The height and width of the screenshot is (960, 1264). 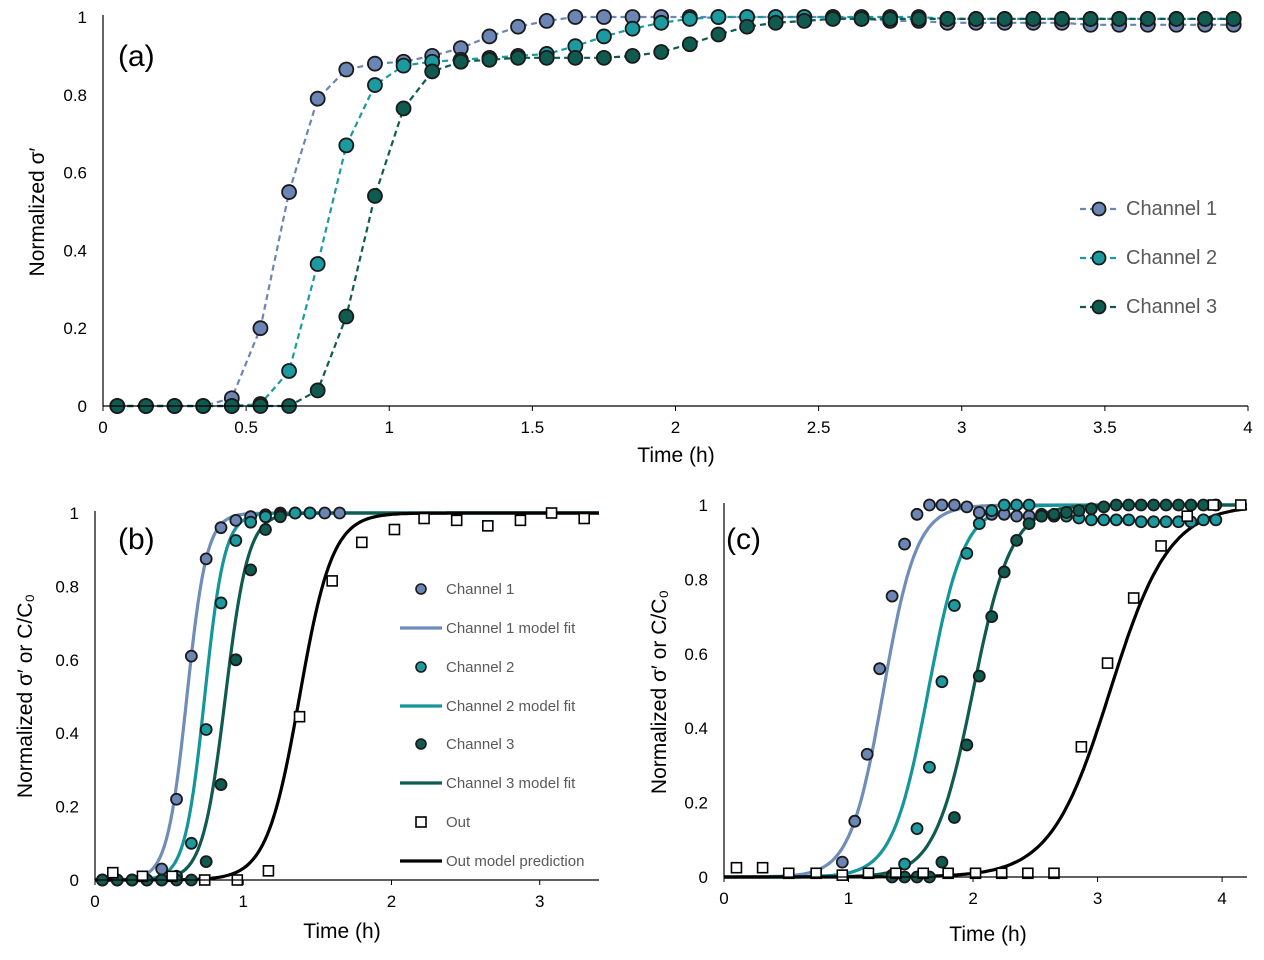 I want to click on chart-c-y-axis-title: Normalized σ′ or C/C₀, so click(x=659, y=692).